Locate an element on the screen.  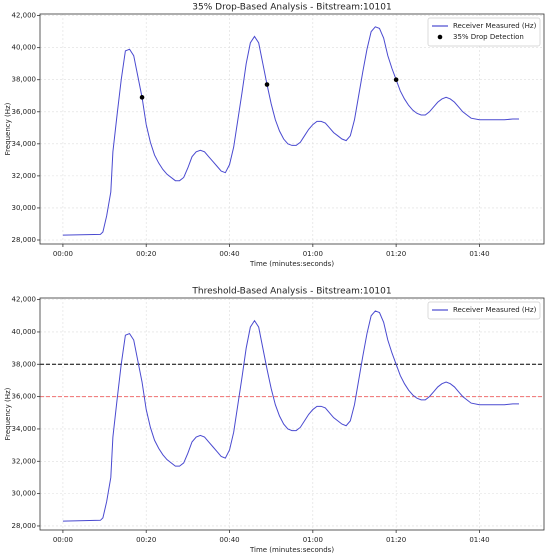
legend-label: 35% Drop Detection is located at coordinates (488, 37).